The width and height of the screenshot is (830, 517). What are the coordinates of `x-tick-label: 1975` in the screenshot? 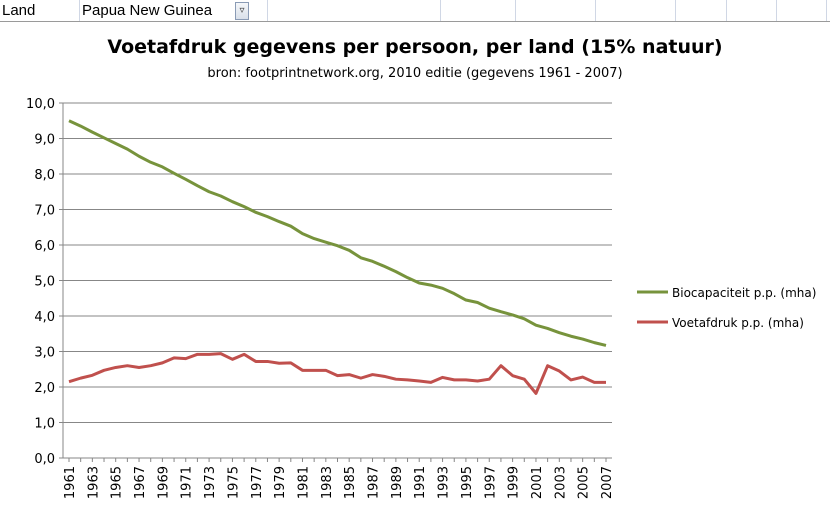 It's located at (233, 482).